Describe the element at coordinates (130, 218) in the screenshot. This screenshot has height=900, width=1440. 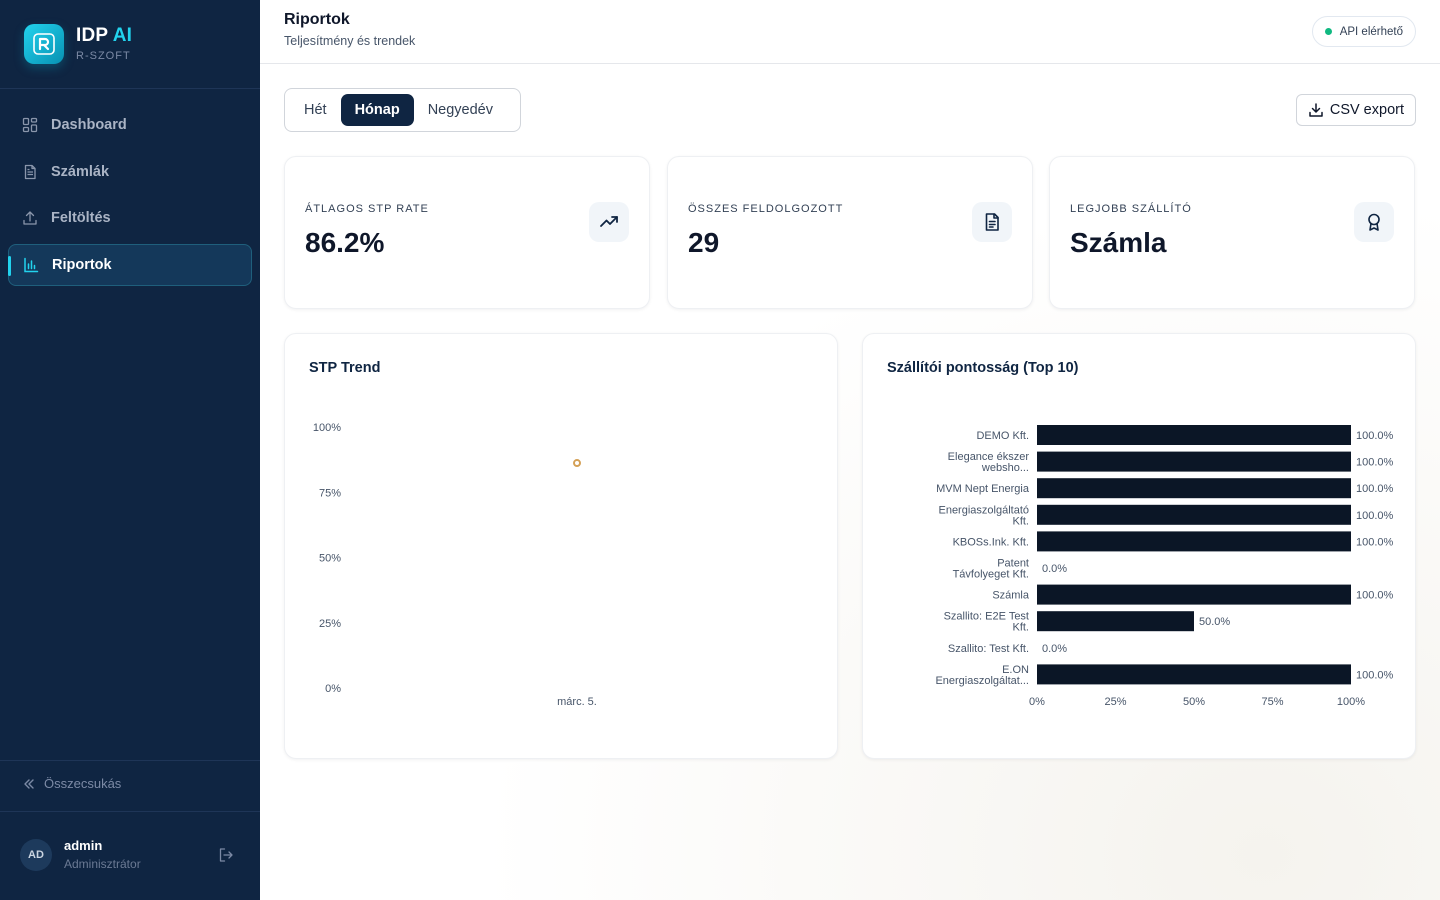
I see `sidebar-item-upload: Feltöltés` at that location.